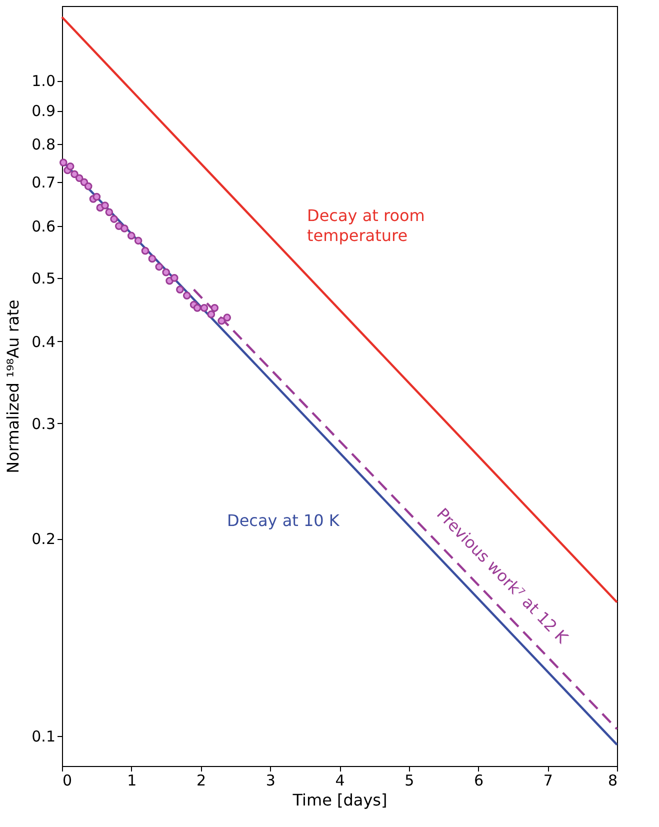 This screenshot has width=659, height=827. What do you see at coordinates (67, 781) in the screenshot?
I see `x-tick-label: 0` at bounding box center [67, 781].